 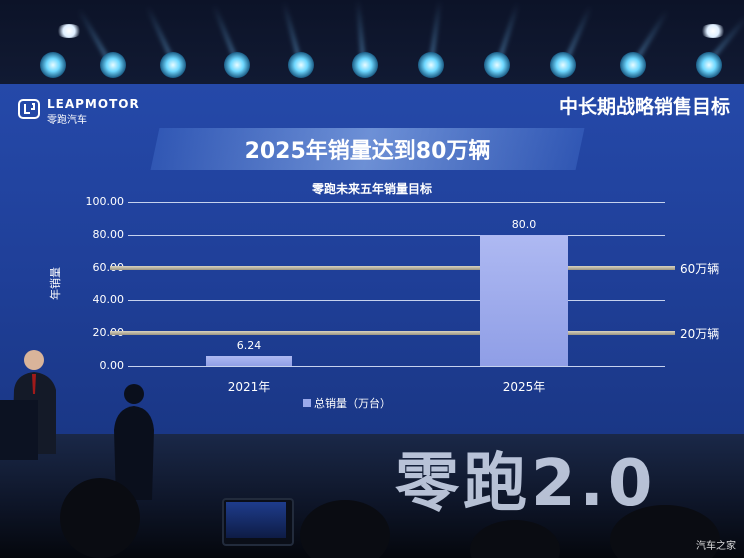 What do you see at coordinates (93, 104) in the screenshot?
I see `brand-name: LEAPMOTOR` at bounding box center [93, 104].